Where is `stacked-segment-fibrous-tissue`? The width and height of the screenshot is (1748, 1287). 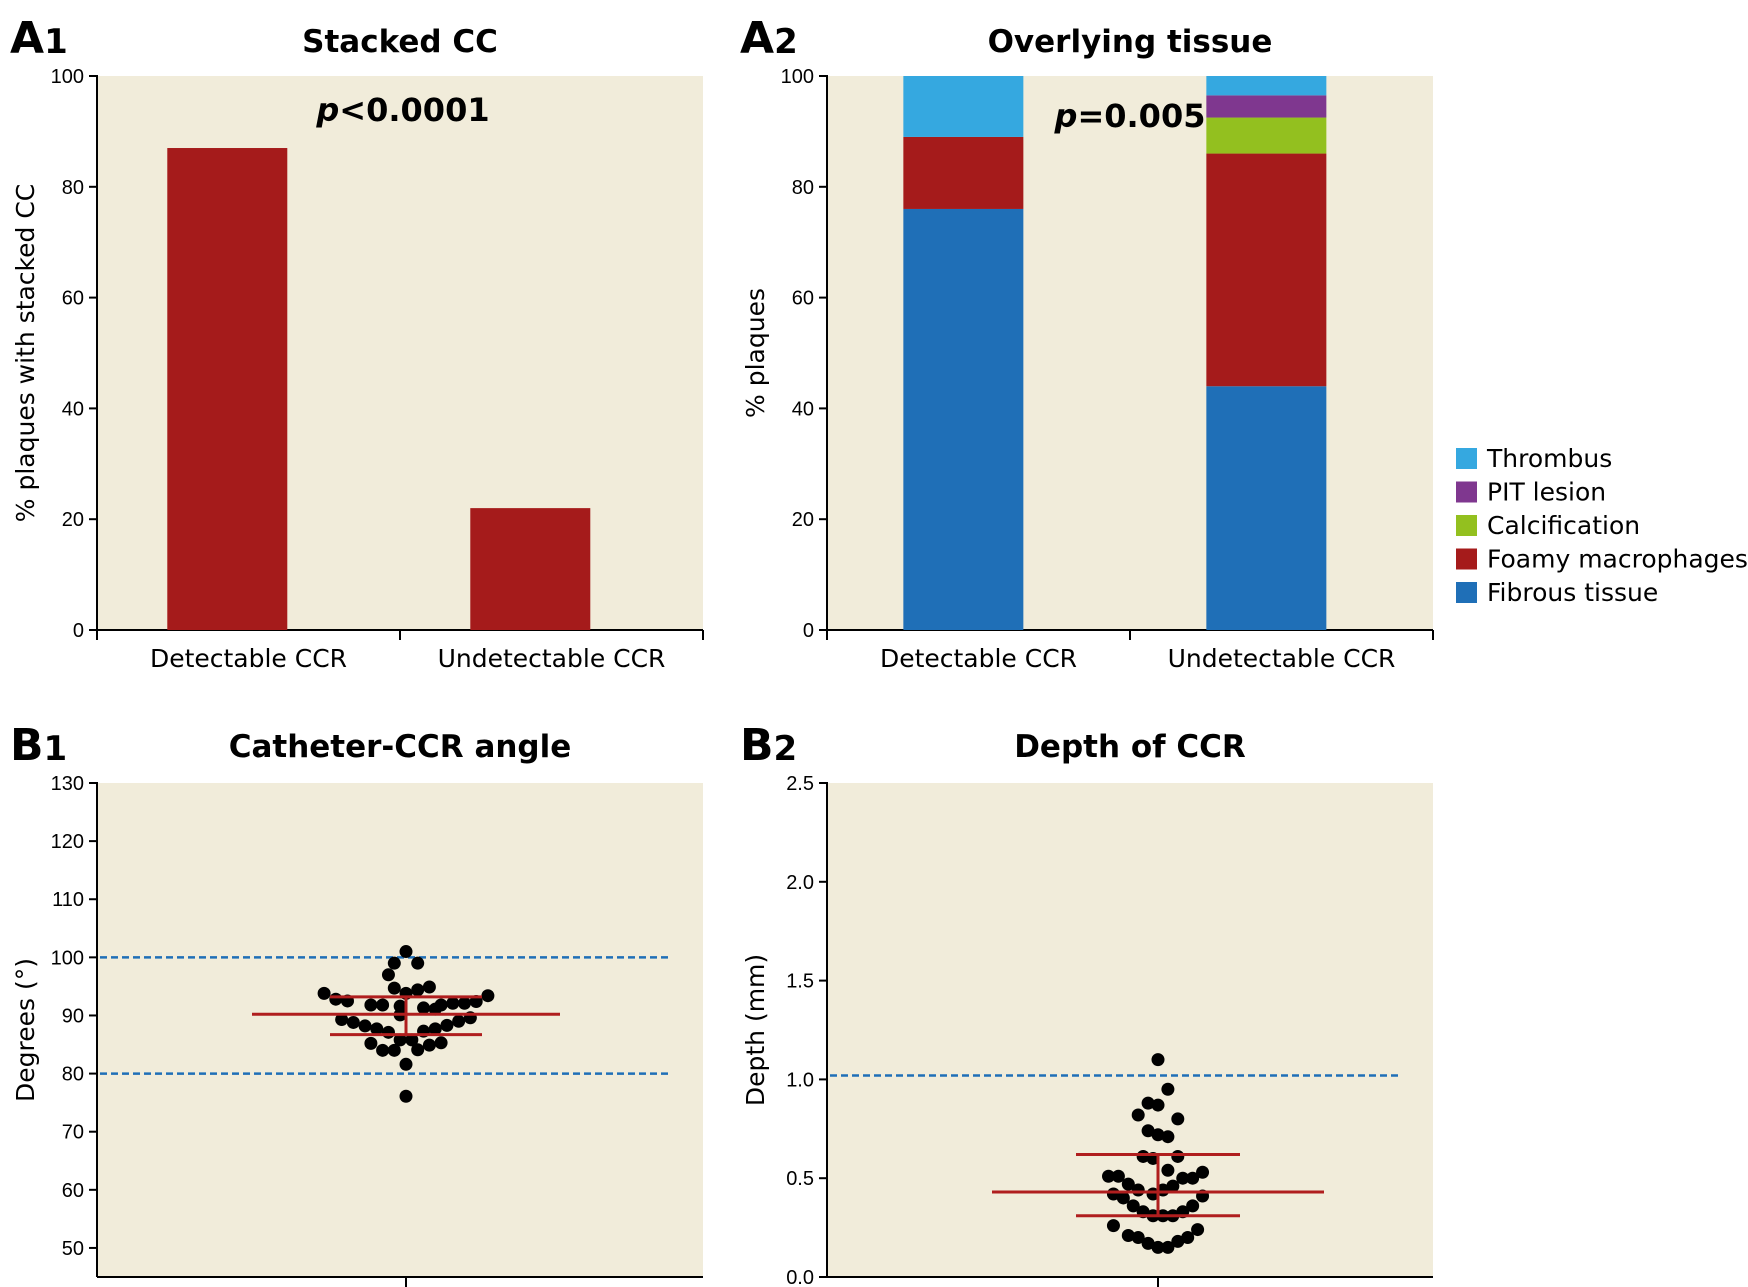 stacked-segment-fibrous-tissue is located at coordinates (963, 419).